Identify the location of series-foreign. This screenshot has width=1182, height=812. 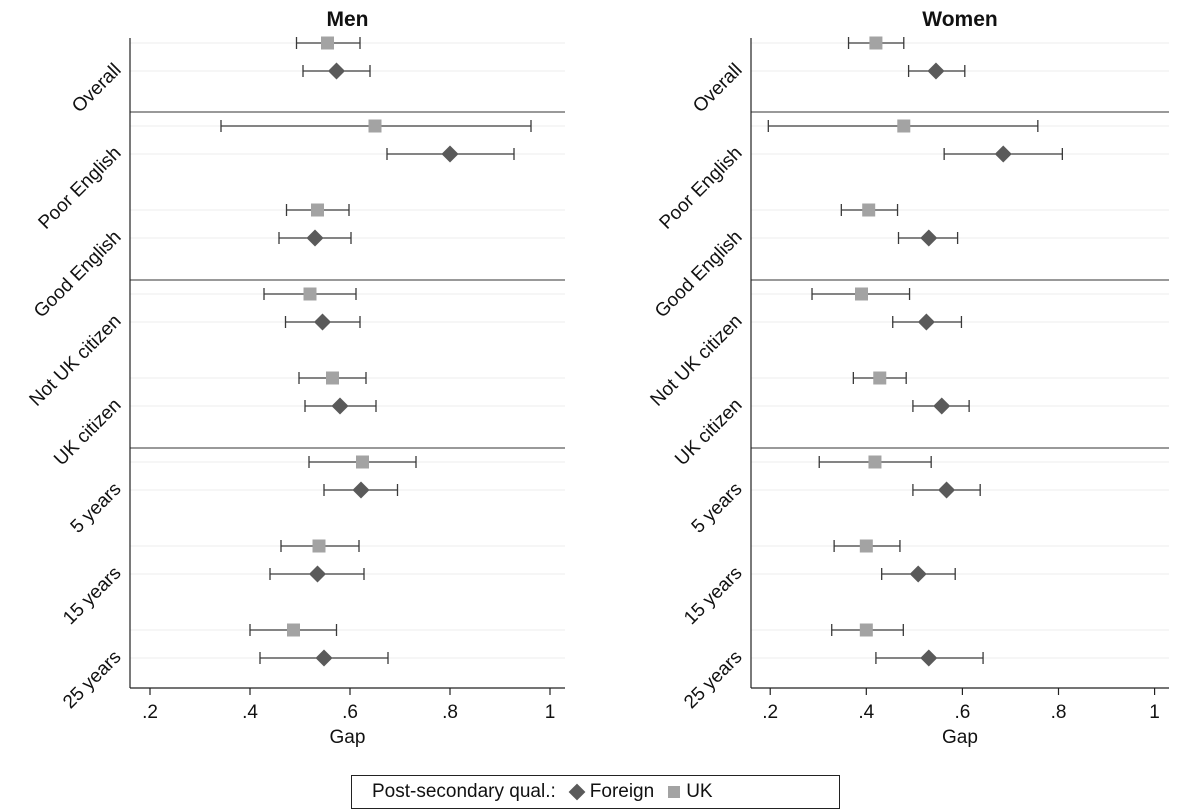
(969, 364).